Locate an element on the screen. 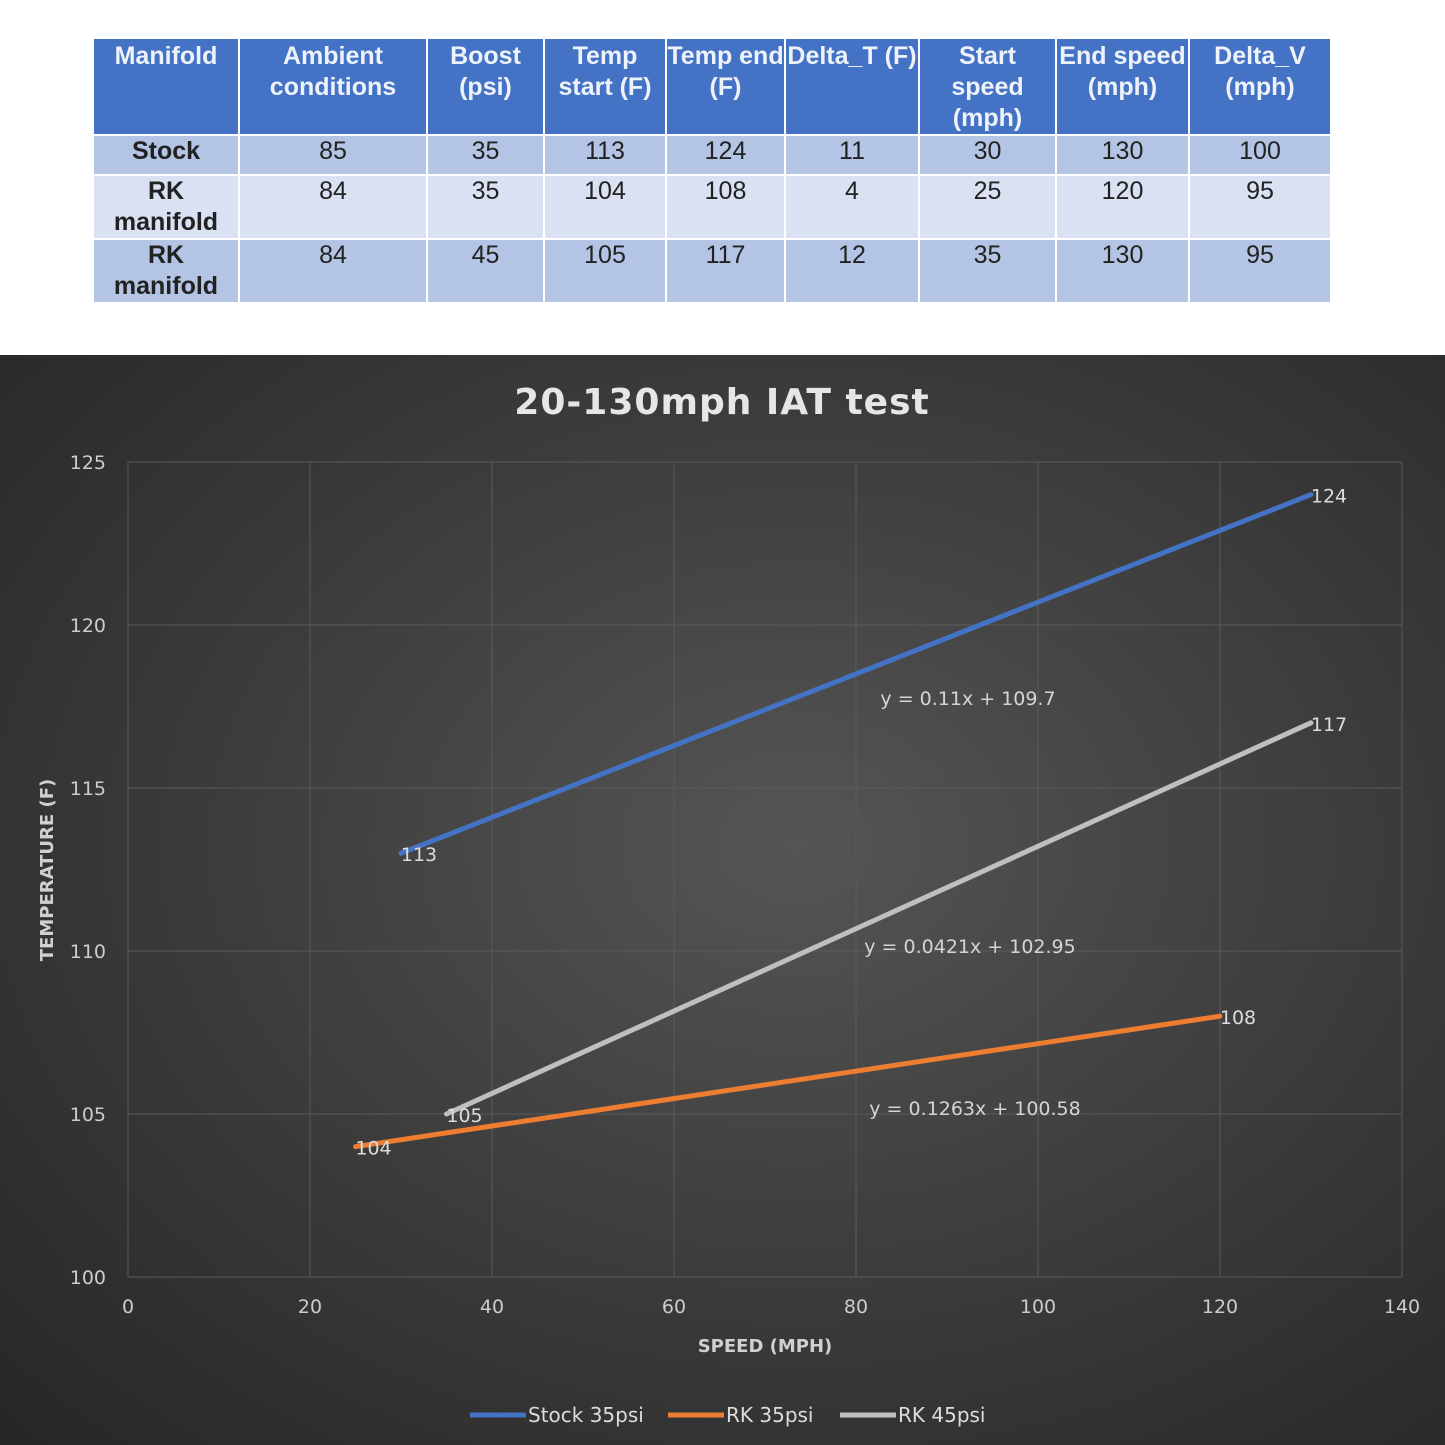  y-tick-label: 125 is located at coordinates (88, 463).